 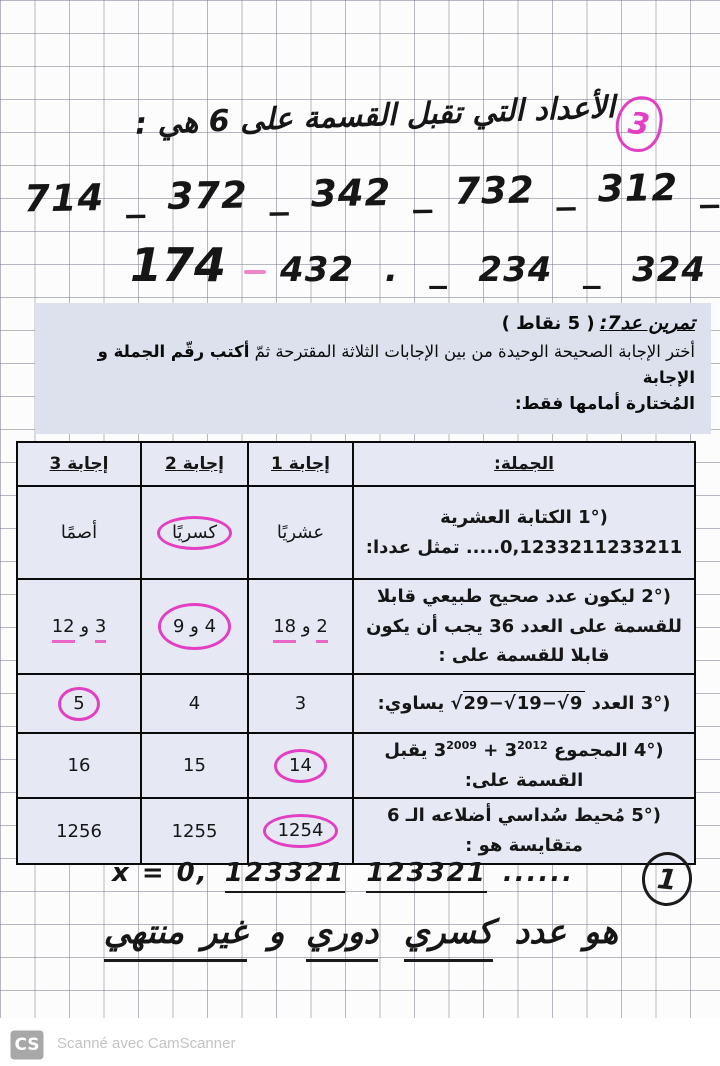 What do you see at coordinates (493, 270) in the screenshot?
I see `handwritten-numbers-row2-rest: 432 . _ 234 _ 324` at bounding box center [493, 270].